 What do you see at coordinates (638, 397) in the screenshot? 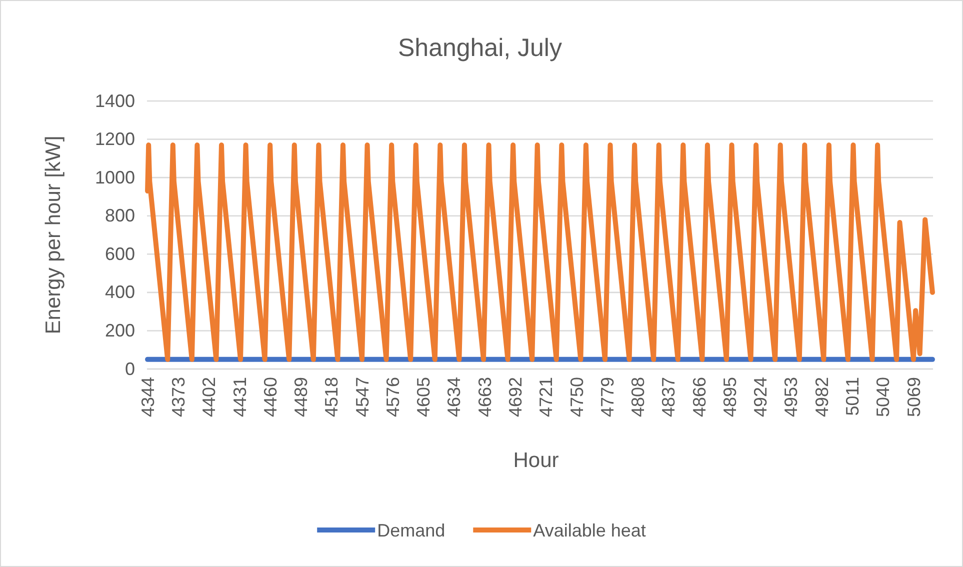
I see `x-tick-label: 4808` at bounding box center [638, 397].